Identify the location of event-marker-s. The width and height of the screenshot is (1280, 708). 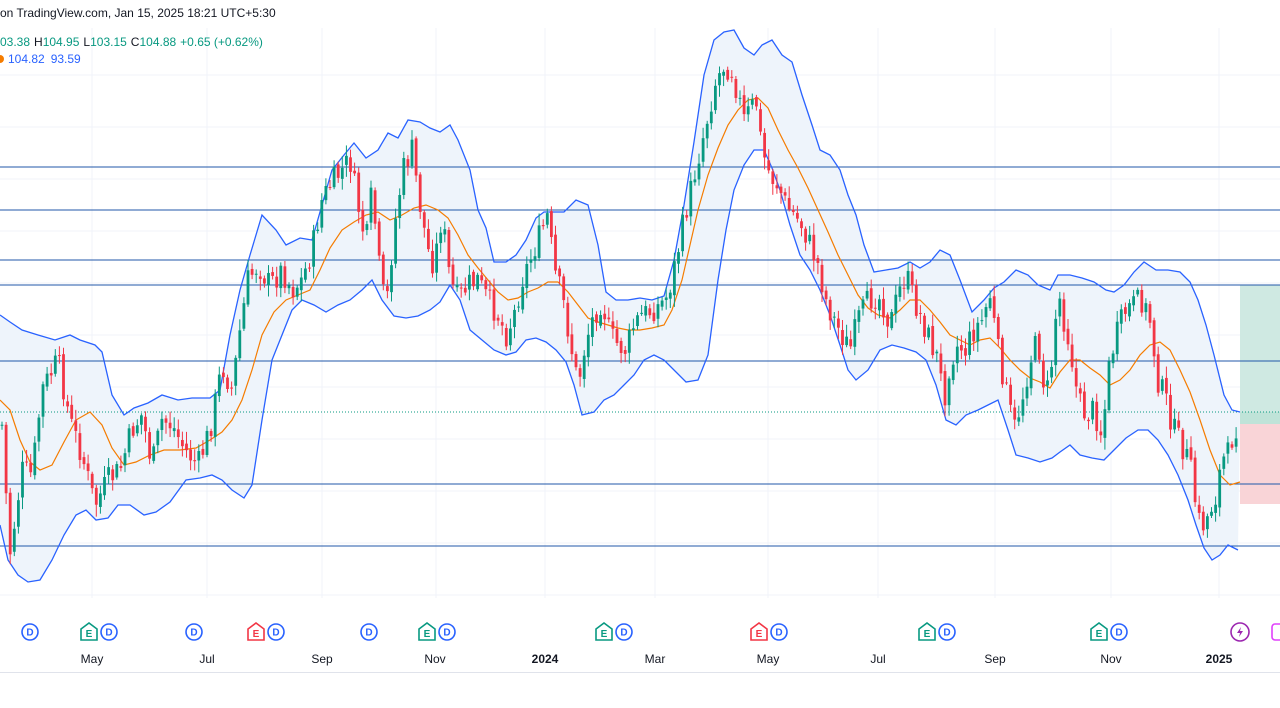
(1240, 632).